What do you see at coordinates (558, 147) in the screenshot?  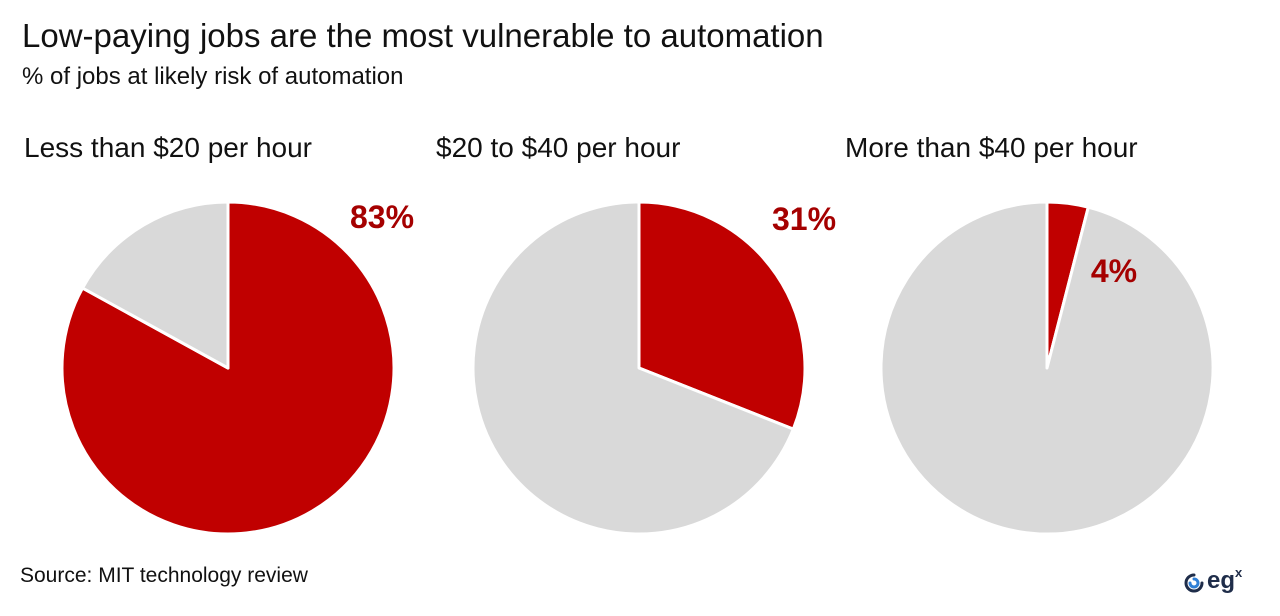 I see `pie-2-title: $20 to $40 per hour` at bounding box center [558, 147].